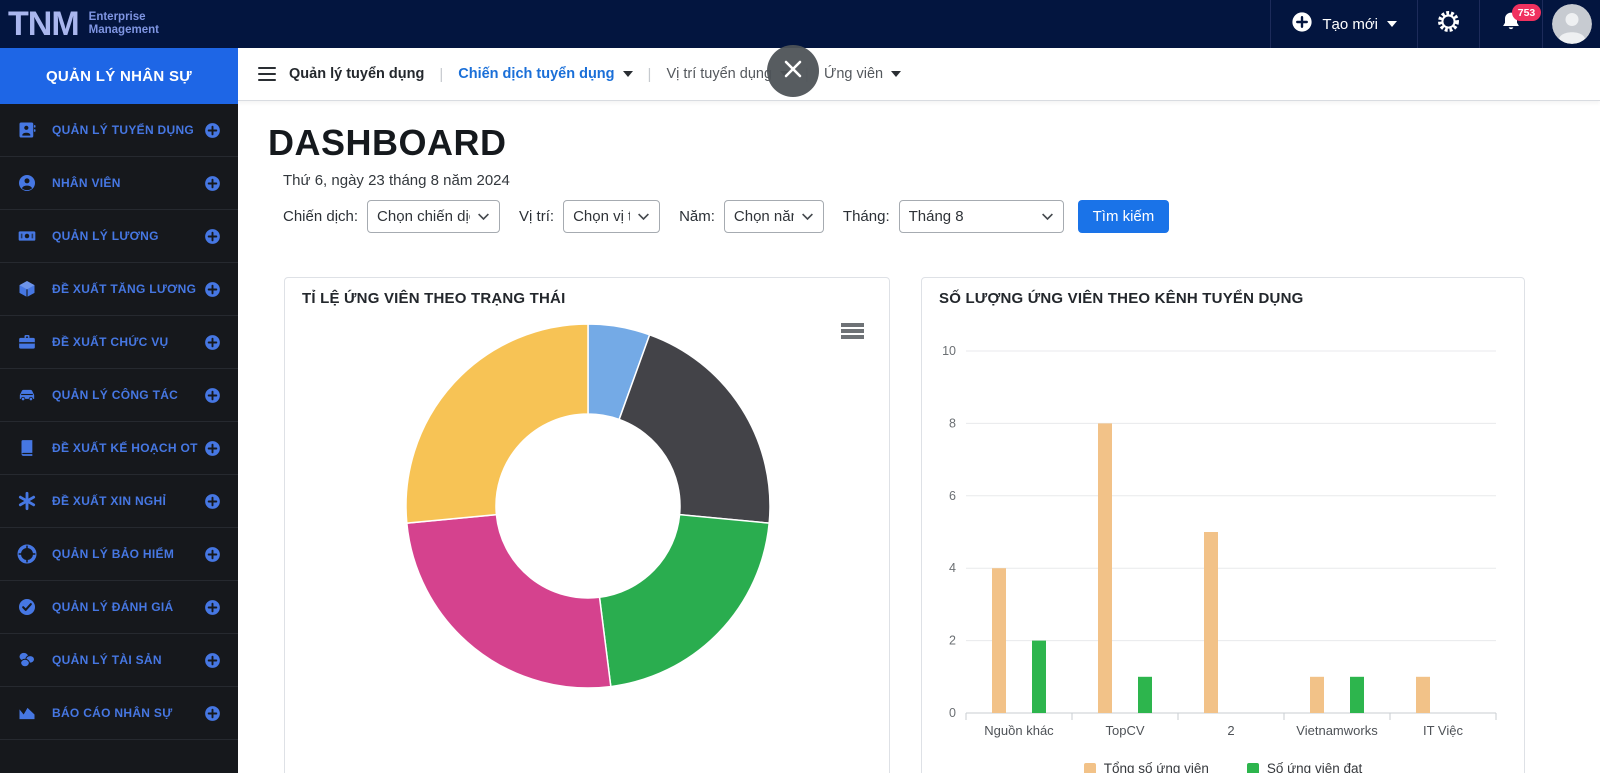  I want to click on donut-segment-green, so click(684, 600).